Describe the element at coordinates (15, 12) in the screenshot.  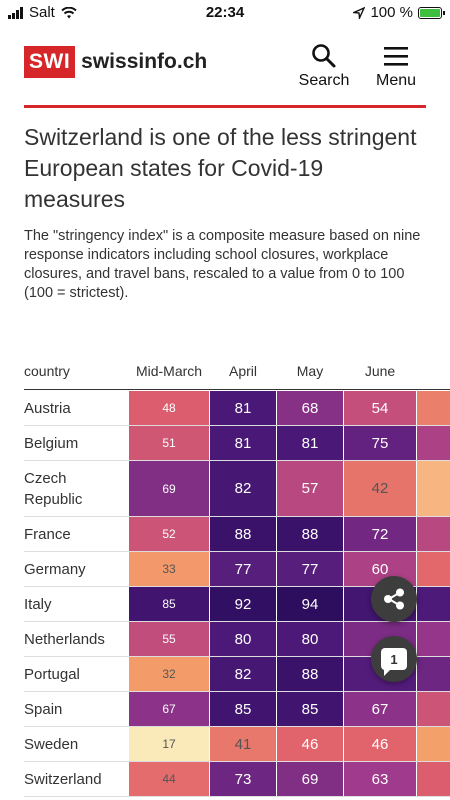
I see `cellular-signal-icon` at that location.